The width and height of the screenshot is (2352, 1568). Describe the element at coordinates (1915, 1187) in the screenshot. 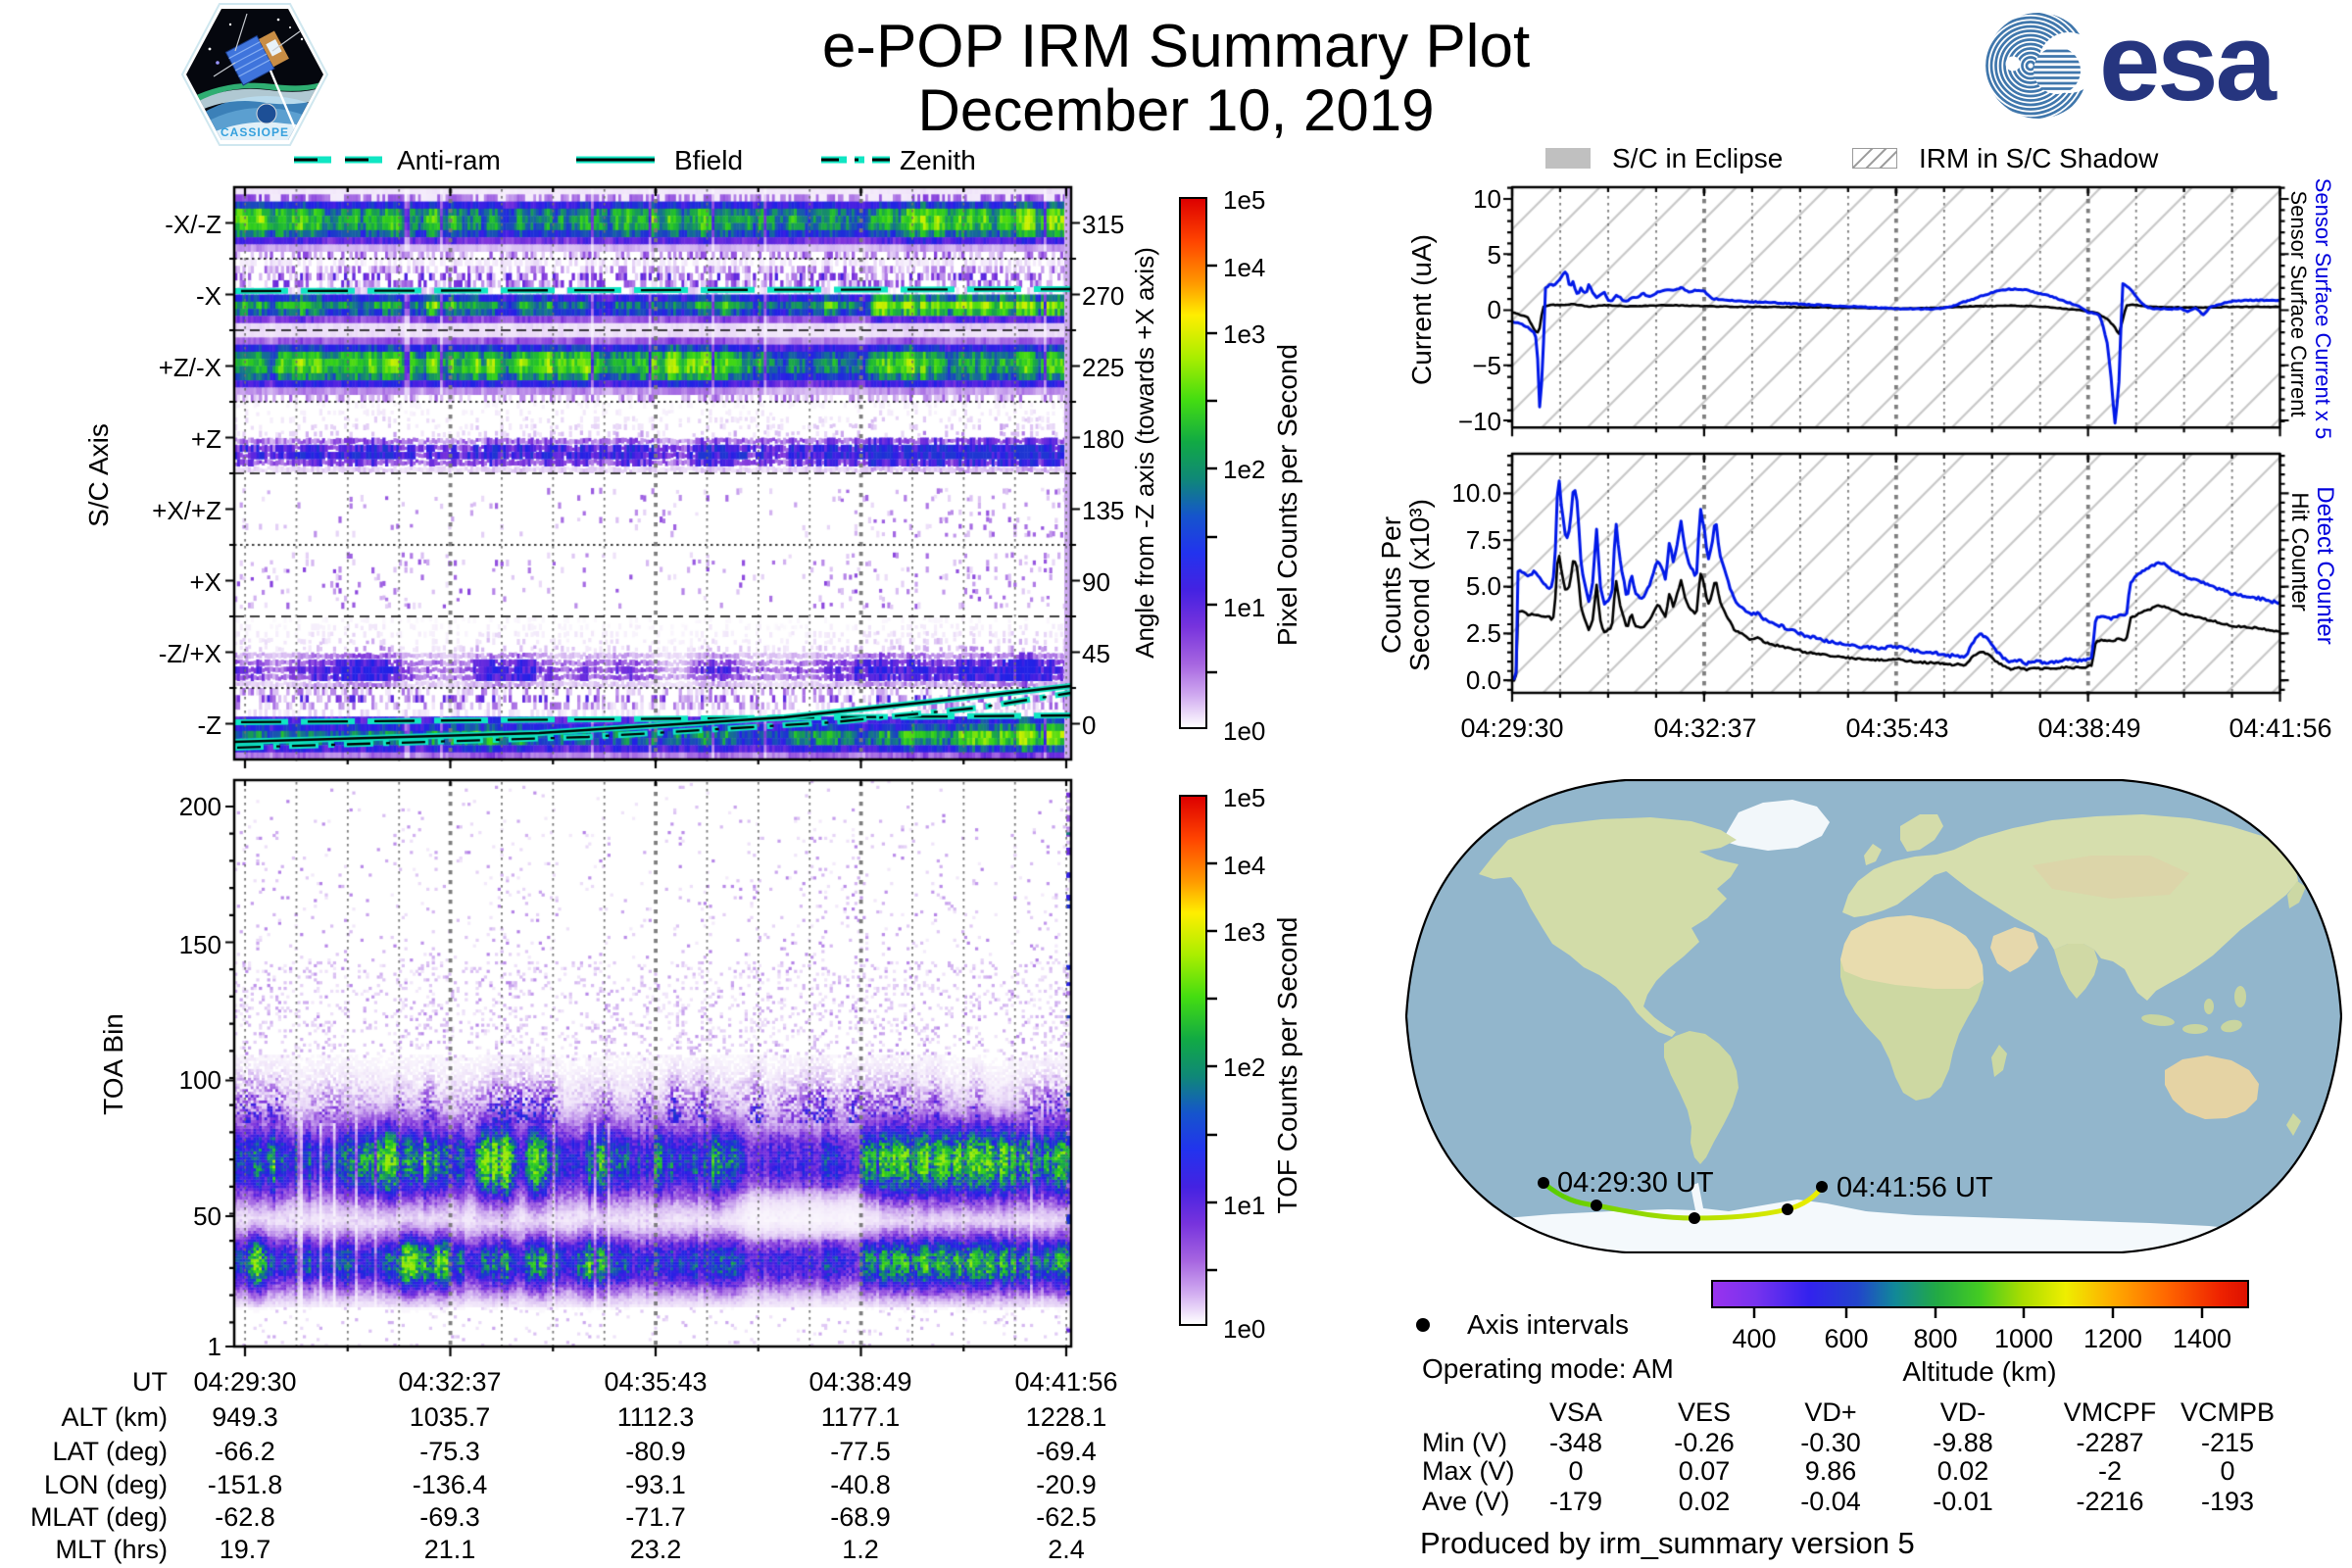

I see `svg-text: 04:41:56 UT` at that location.